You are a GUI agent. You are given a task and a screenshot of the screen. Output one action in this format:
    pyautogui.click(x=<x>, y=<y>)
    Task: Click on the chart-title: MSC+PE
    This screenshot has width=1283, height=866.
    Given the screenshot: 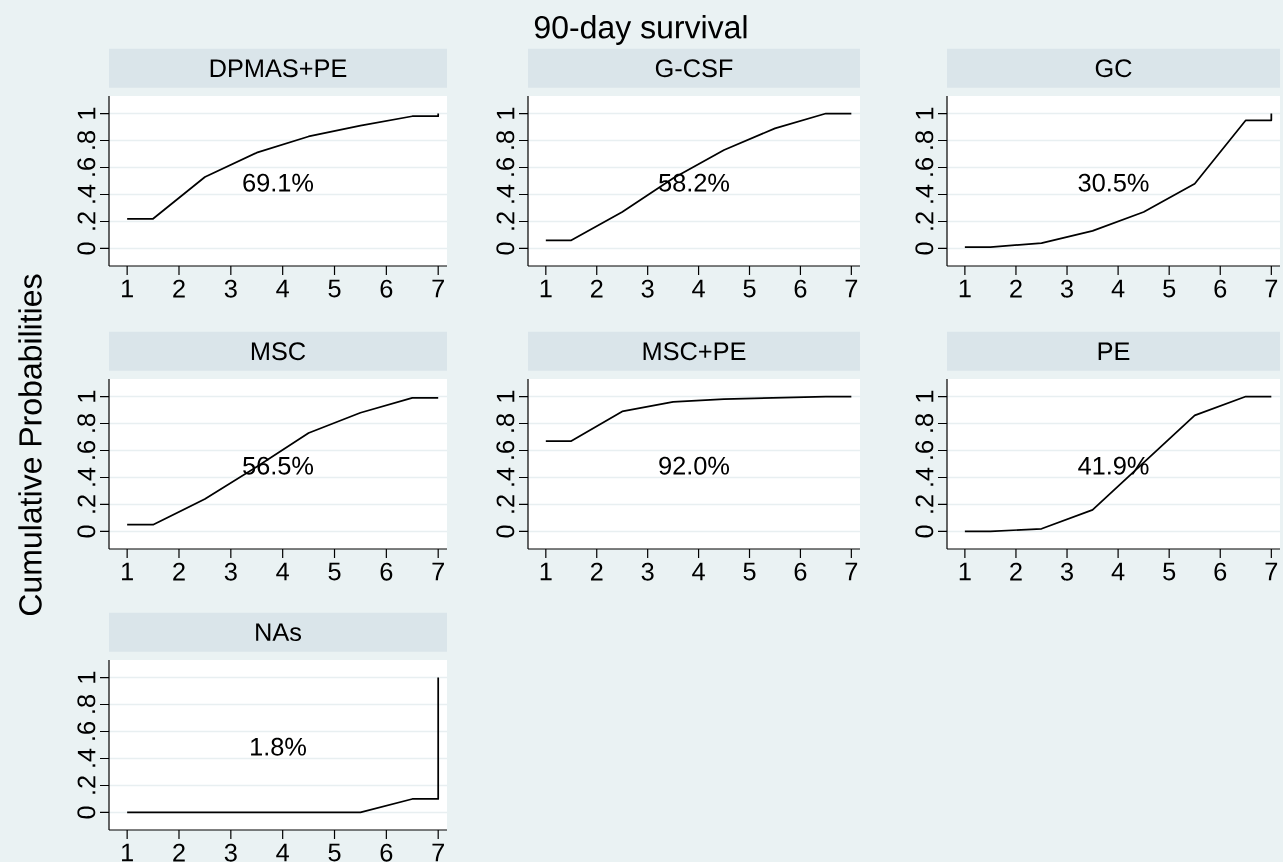 What is the action you would take?
    pyautogui.click(x=694, y=351)
    